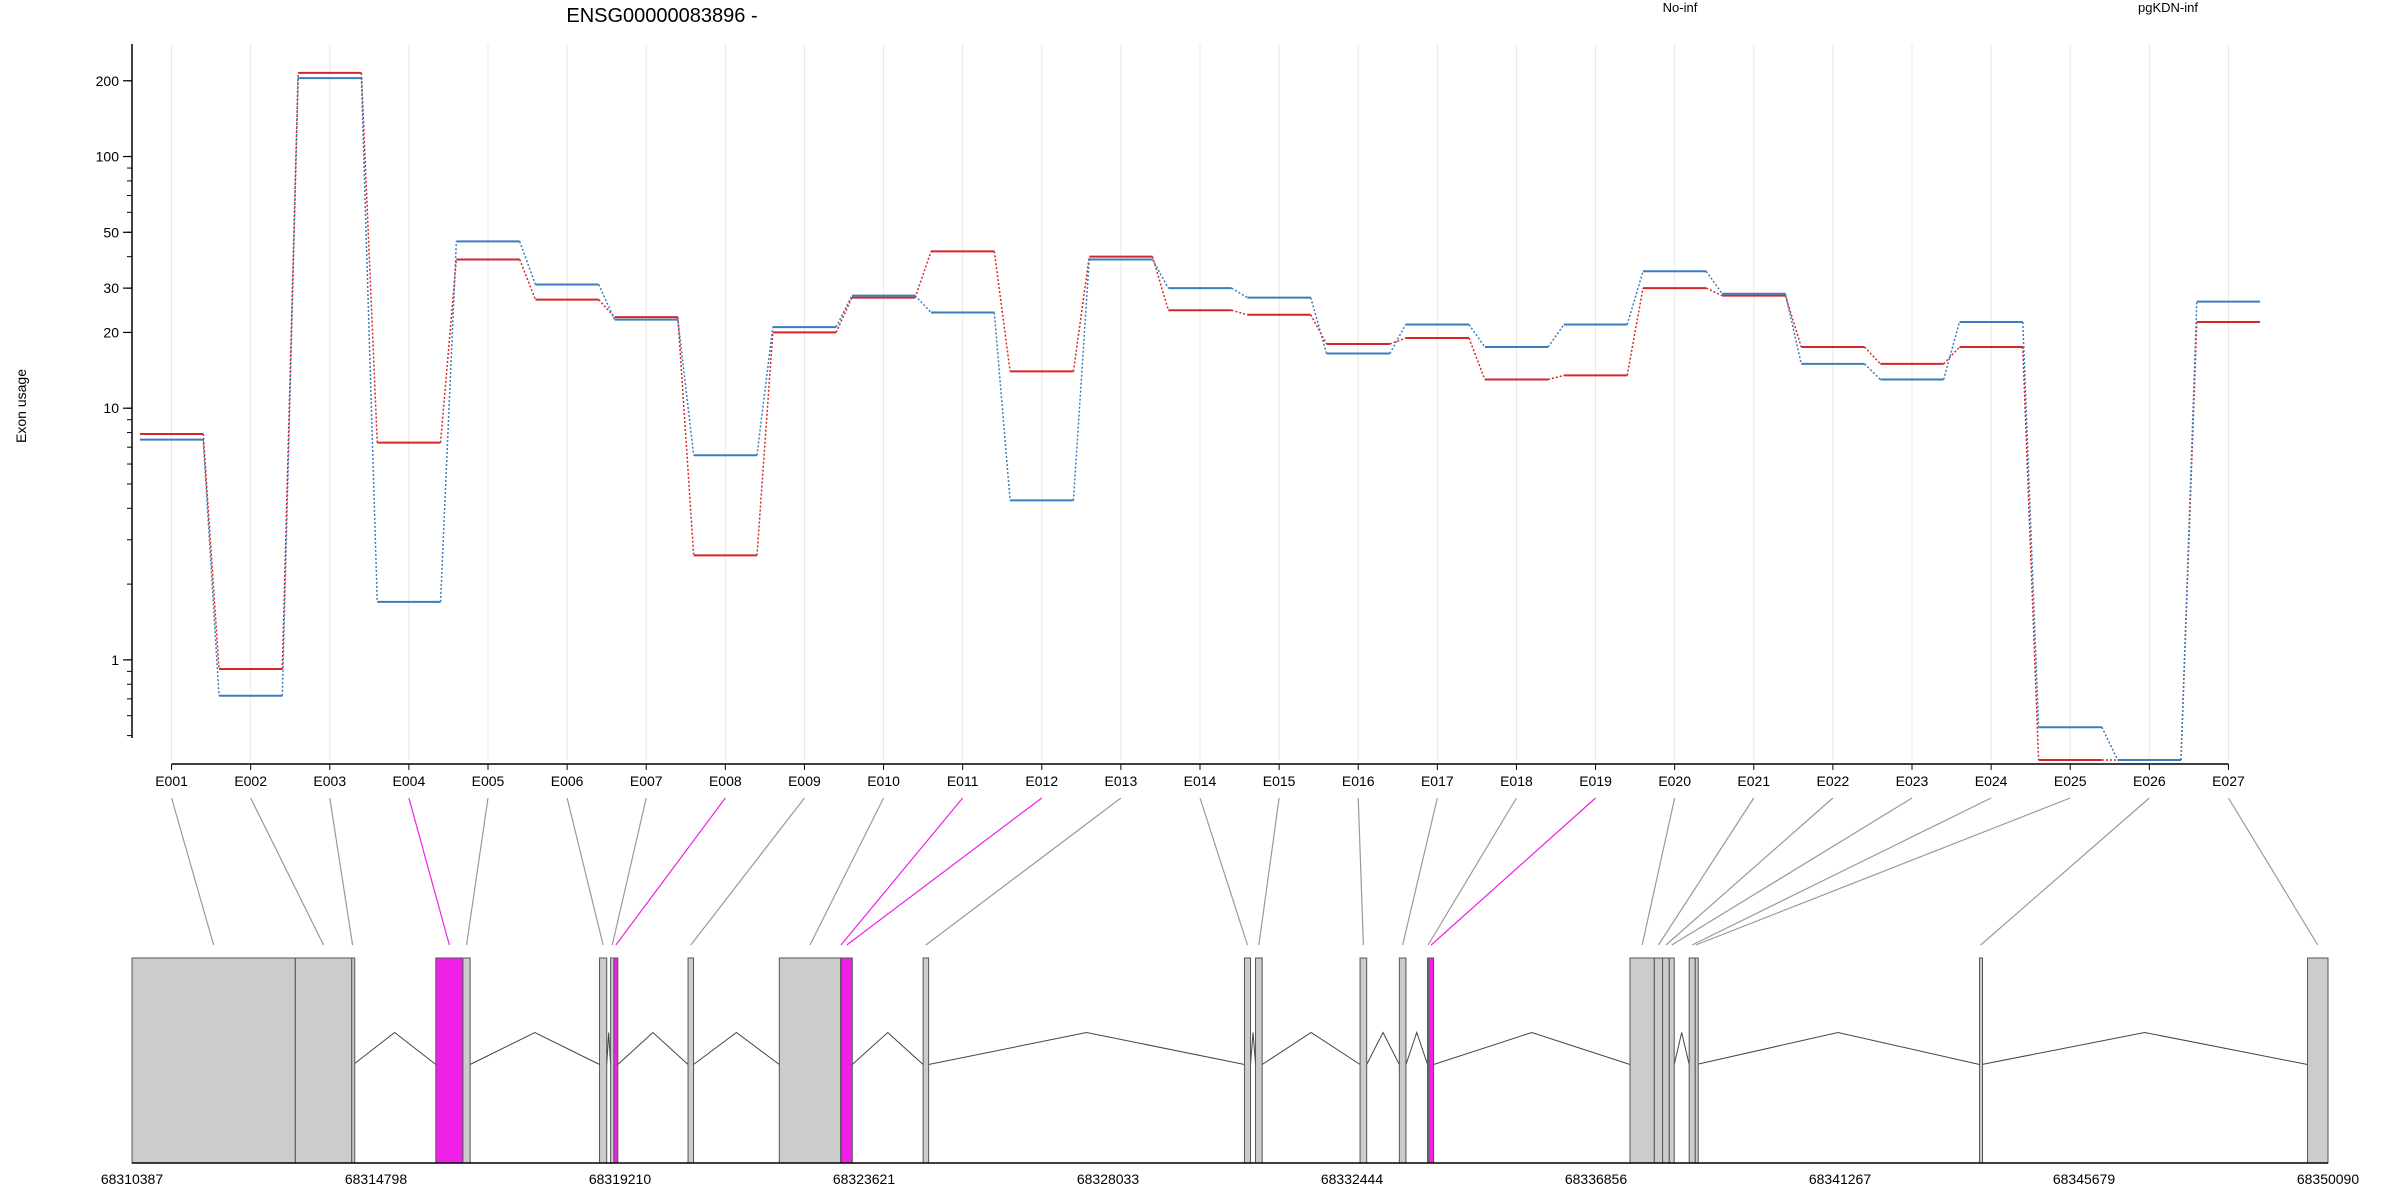 The height and width of the screenshot is (1200, 2400). I want to click on x-tick-label-e007: E007, so click(646, 781).